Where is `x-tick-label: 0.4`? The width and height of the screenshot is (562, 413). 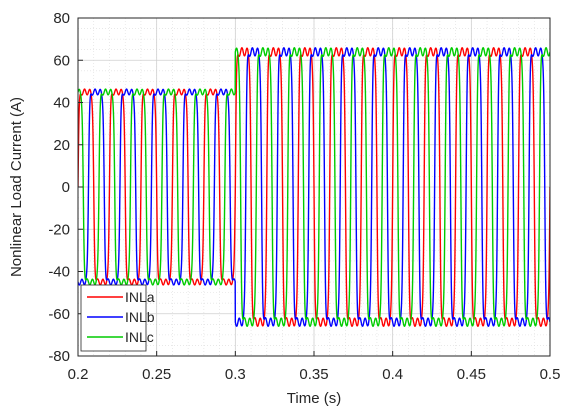
x-tick-label: 0.4 is located at coordinates (392, 374).